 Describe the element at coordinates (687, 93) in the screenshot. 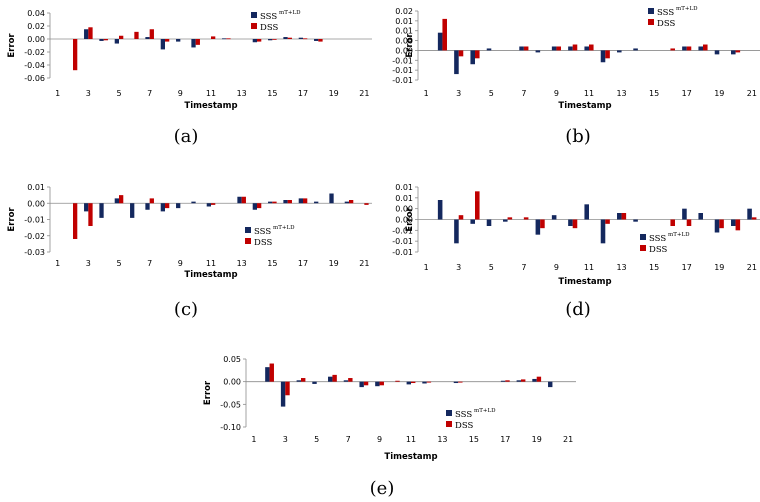

I see `x-tick-label: 17` at that location.